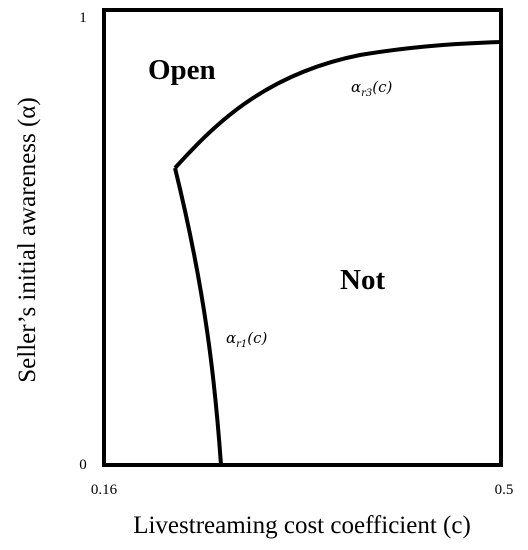 The image size is (528, 550). I want to click on region-label-not: Not, so click(362, 280).